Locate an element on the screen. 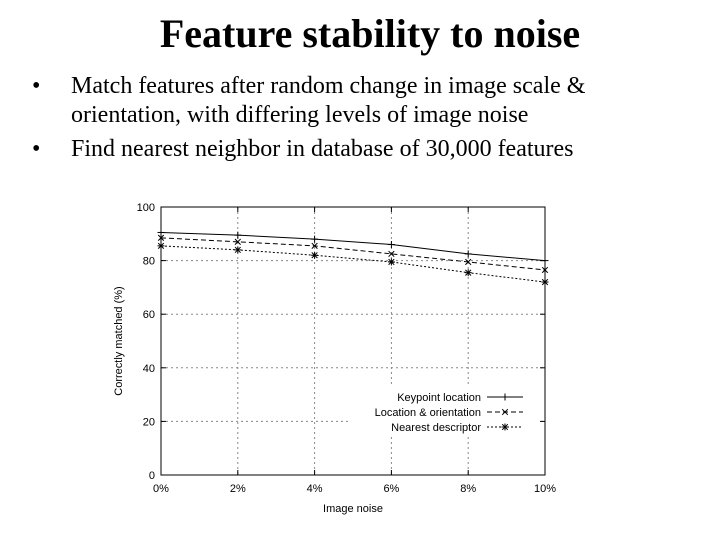 Image resolution: width=720 pixels, height=540 pixels. y-tick-label: 60 is located at coordinates (149, 315).